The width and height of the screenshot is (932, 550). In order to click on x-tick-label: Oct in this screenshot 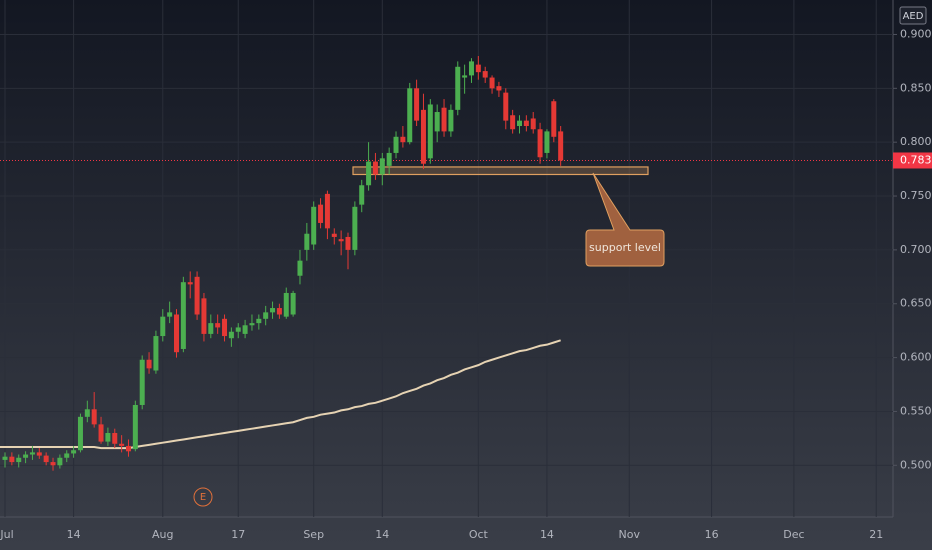, I will do `click(479, 534)`.